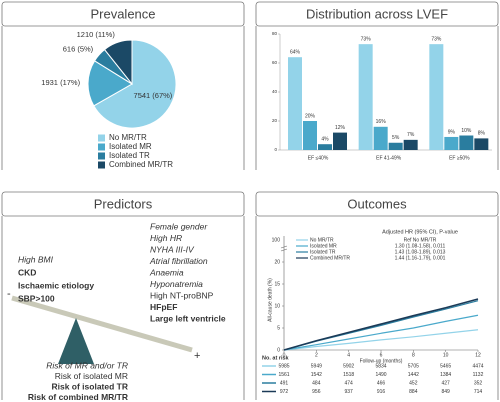 The image size is (500, 402). Describe the element at coordinates (348, 392) in the screenshot. I see `risk-count: 937` at that location.